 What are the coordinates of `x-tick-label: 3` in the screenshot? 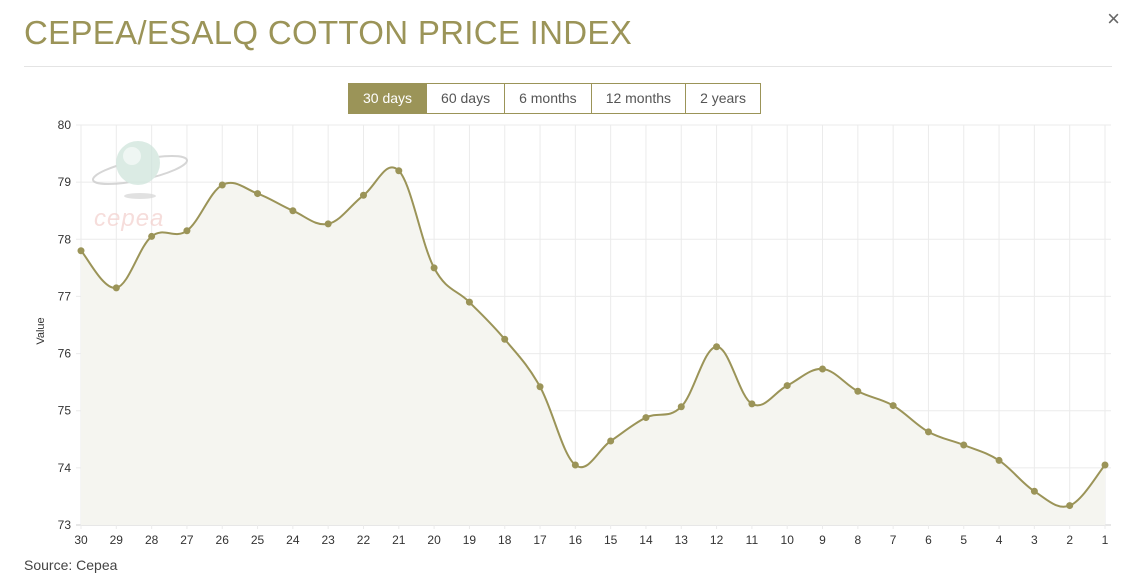 It's located at (1034, 540).